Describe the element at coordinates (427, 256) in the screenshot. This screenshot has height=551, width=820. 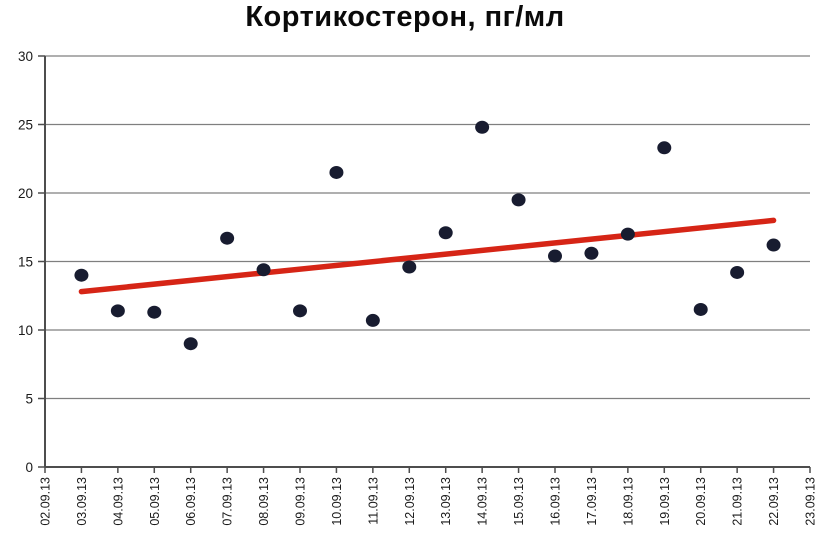
I see `trend-line` at that location.